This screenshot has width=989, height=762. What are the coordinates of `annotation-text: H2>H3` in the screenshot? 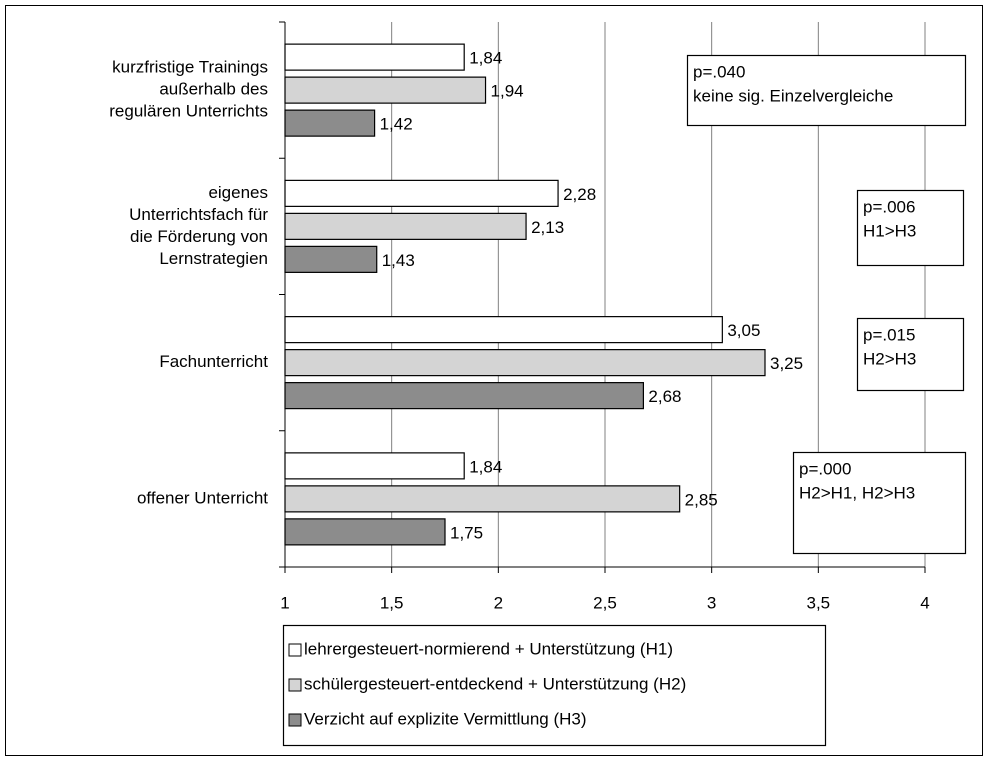 It's located at (889, 358).